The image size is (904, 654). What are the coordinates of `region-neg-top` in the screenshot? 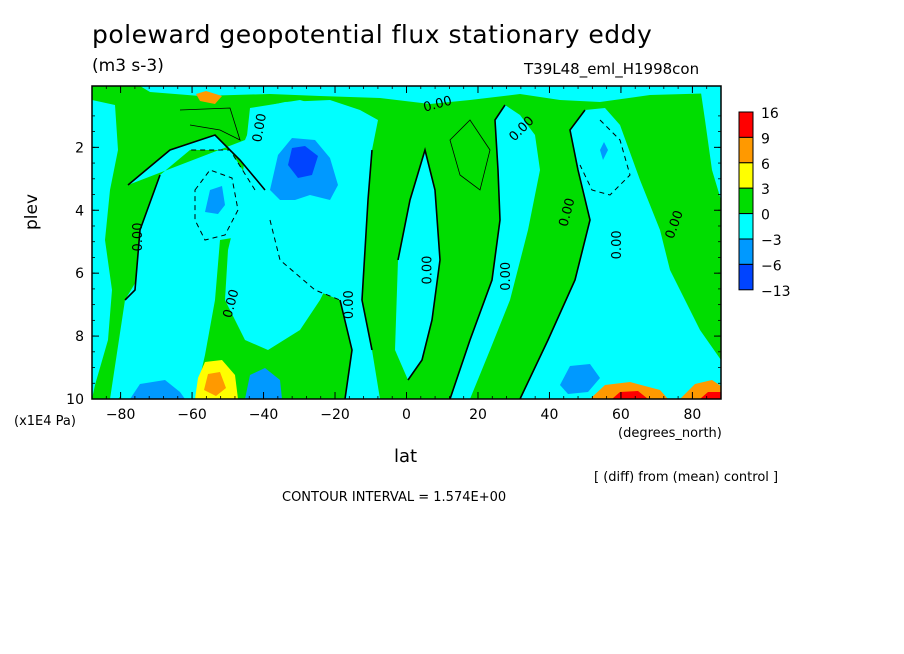 It's located at (430, 95).